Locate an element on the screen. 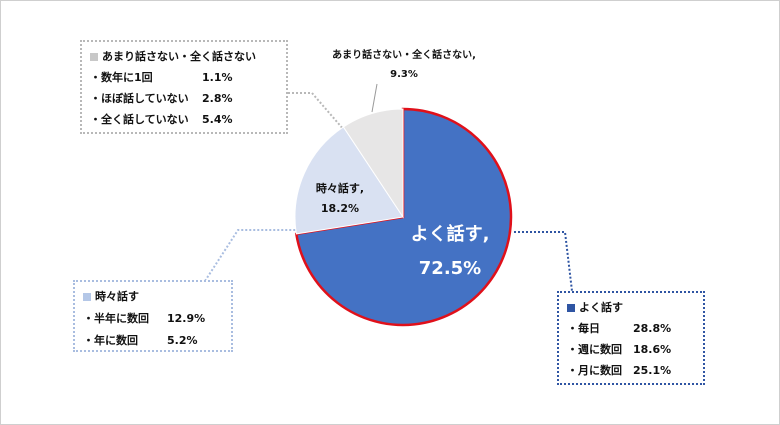 The width and height of the screenshot is (780, 425). callout-row: ・ほぼ話していない 2.8% is located at coordinates (184, 98).